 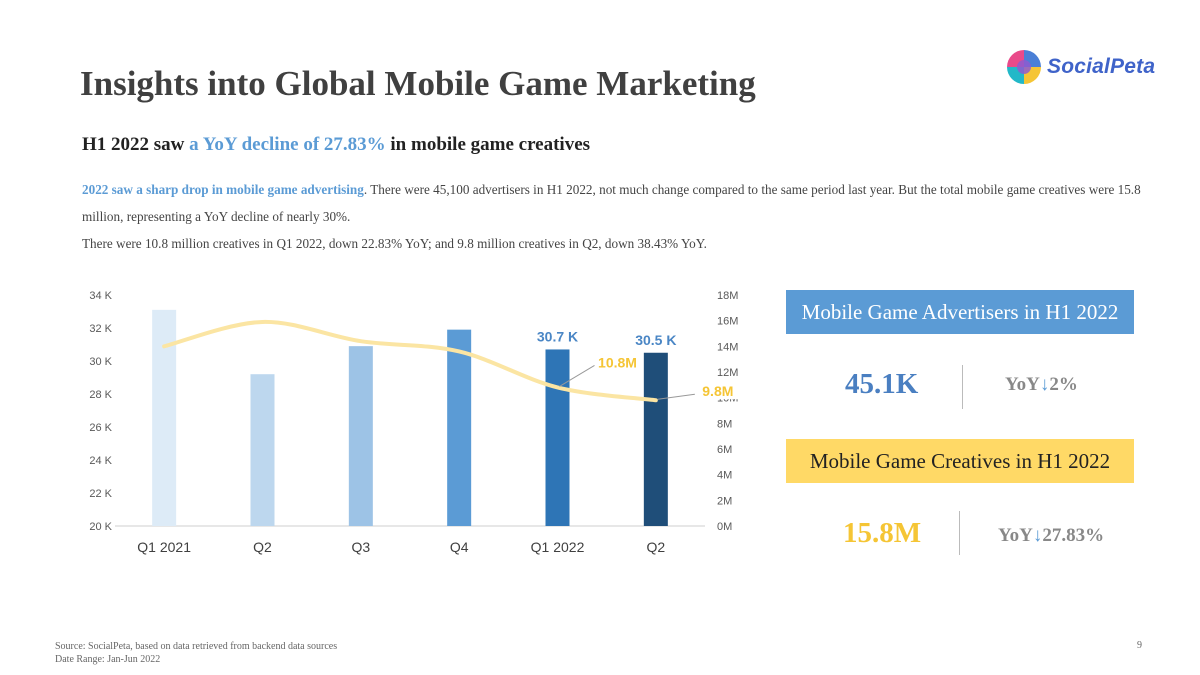 I want to click on y-left-tick-label: 20 K, so click(x=100, y=527).